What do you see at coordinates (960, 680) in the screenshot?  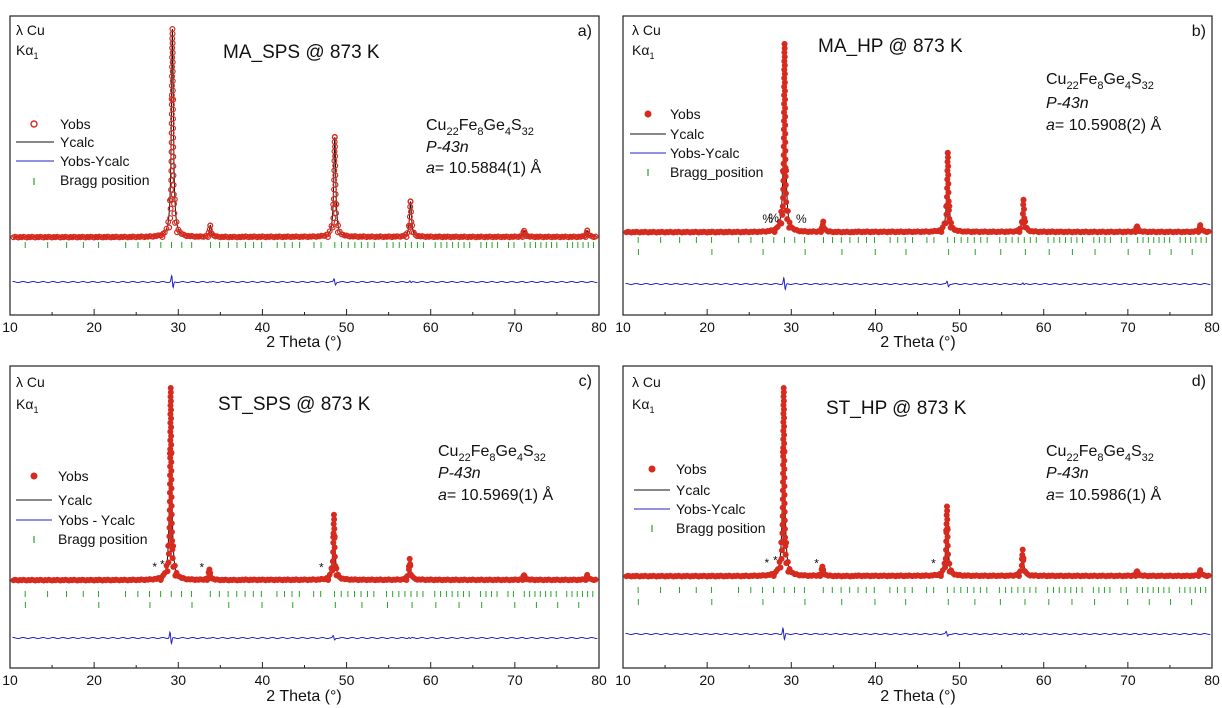 I see `panel-d-x-tick-label: 50` at bounding box center [960, 680].